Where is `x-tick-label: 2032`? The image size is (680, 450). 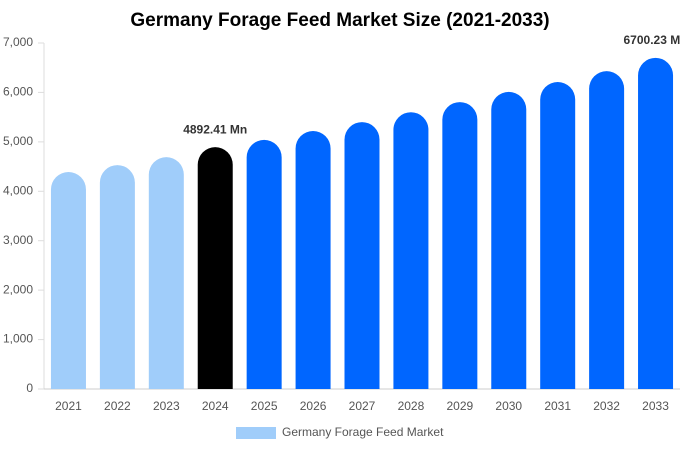
x-tick-label: 2032 is located at coordinates (606, 406).